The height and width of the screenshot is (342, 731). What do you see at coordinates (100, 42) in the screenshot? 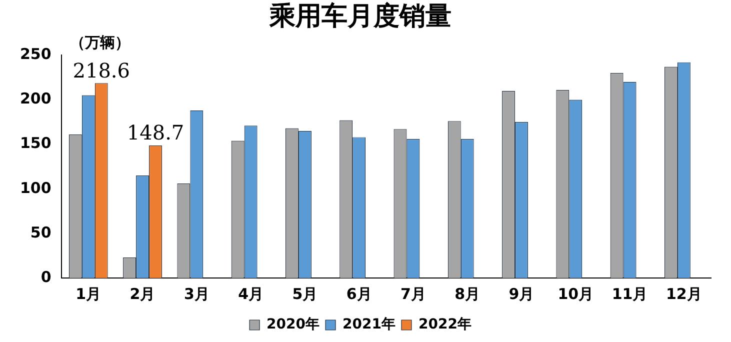
I see `y-axis-title: （万辆）` at bounding box center [100, 42].